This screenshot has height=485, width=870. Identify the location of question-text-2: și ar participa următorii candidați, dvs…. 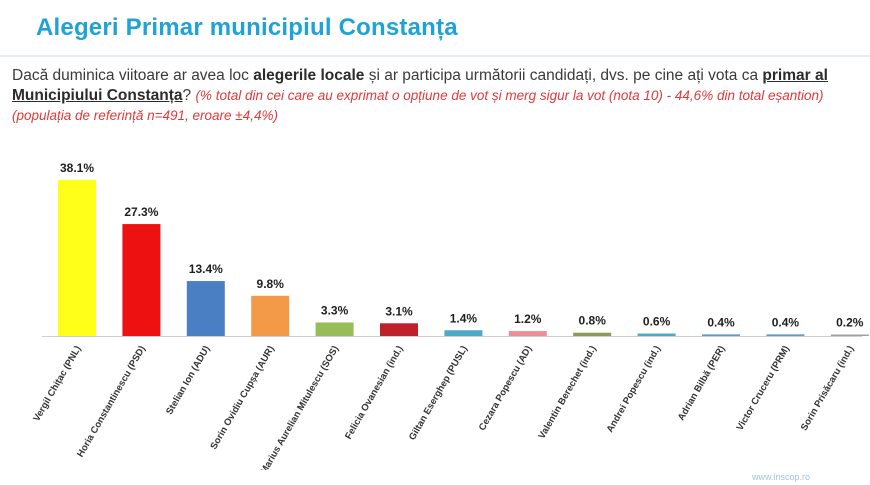
(563, 75).